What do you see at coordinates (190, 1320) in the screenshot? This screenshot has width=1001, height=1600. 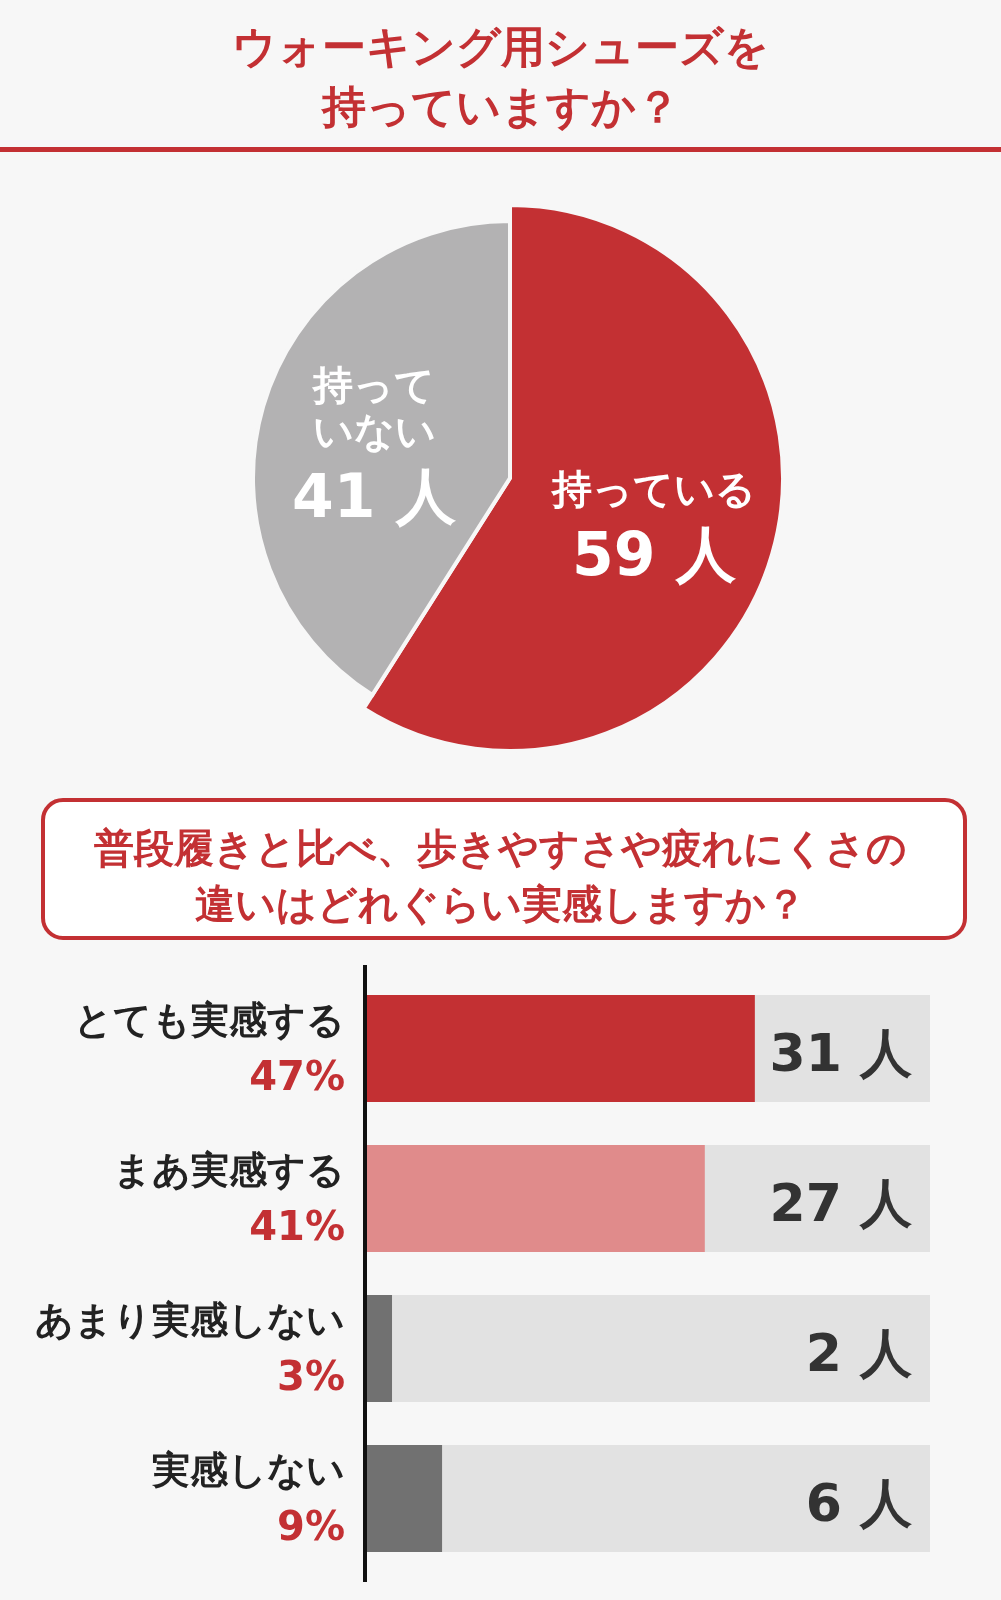 I see `y-tick-label: あまり実感しない` at bounding box center [190, 1320].